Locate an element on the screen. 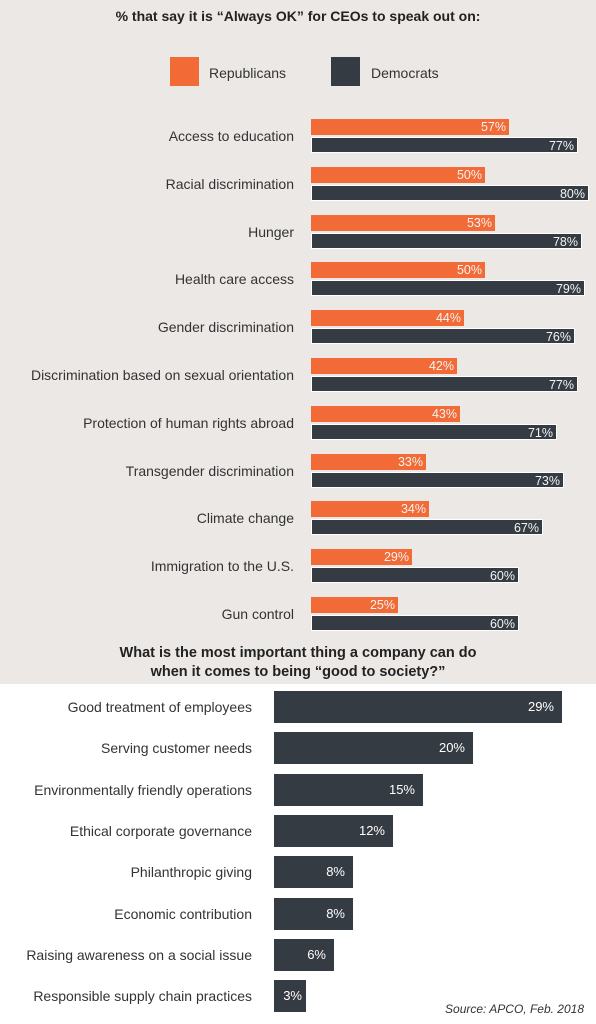 The width and height of the screenshot is (596, 1024). bar-value-label: 71% is located at coordinates (540, 432).